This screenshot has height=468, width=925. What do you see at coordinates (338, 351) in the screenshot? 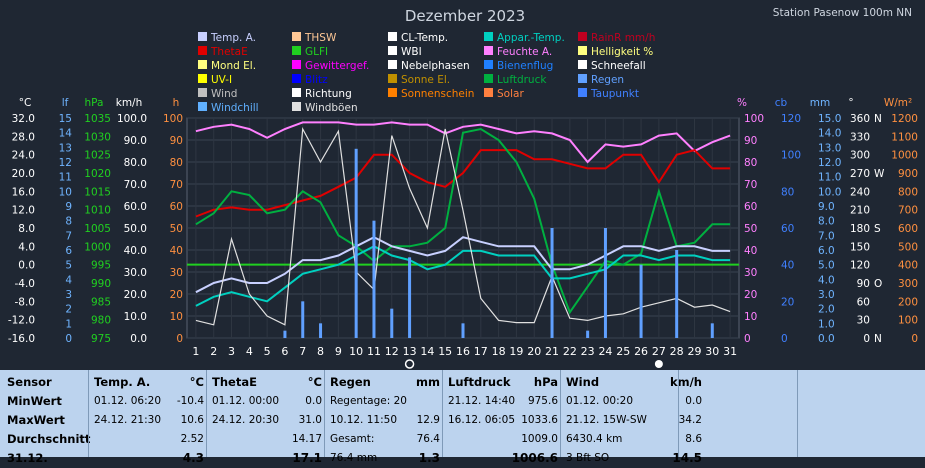
I see `x-tick-label: 9` at bounding box center [338, 351].